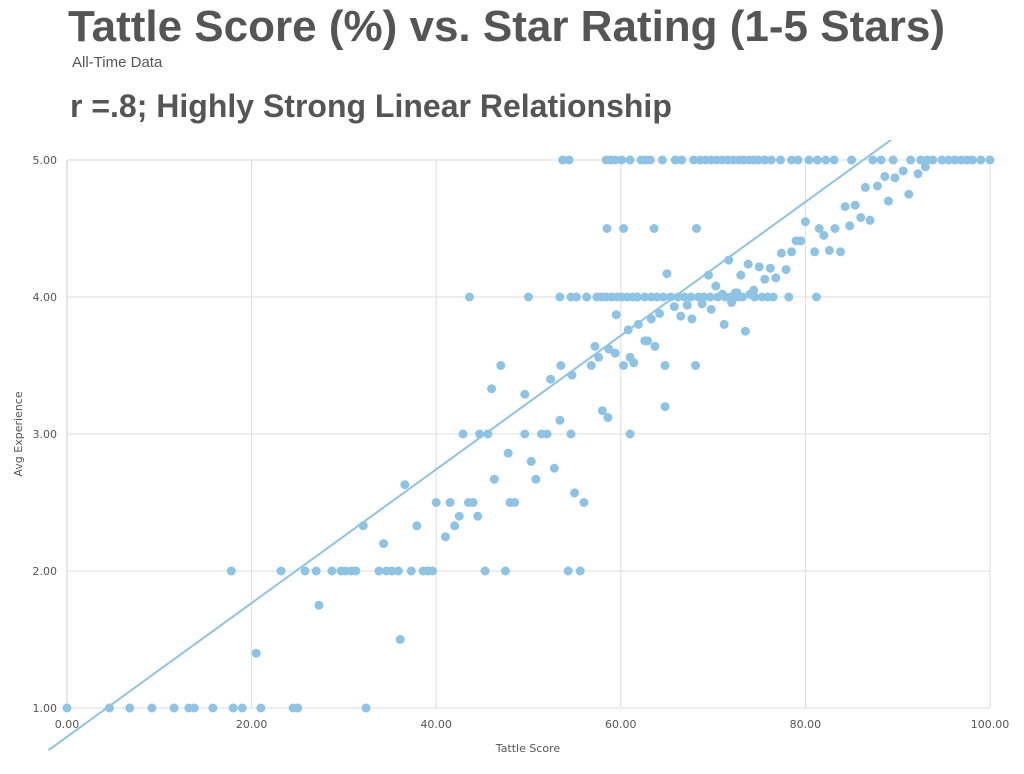 The height and width of the screenshot is (774, 1024). What do you see at coordinates (436, 724) in the screenshot?
I see `x-tick-label: 40.00` at bounding box center [436, 724].